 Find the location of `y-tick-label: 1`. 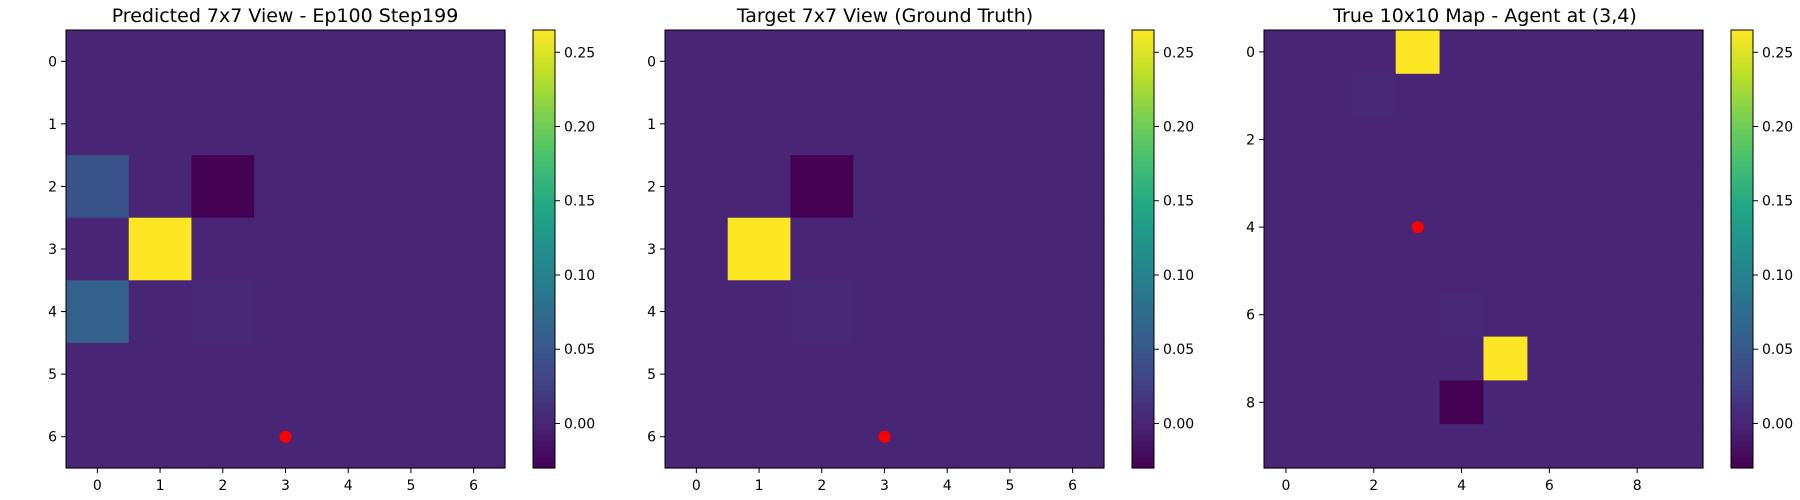

y-tick-label: 1 is located at coordinates (651, 125).